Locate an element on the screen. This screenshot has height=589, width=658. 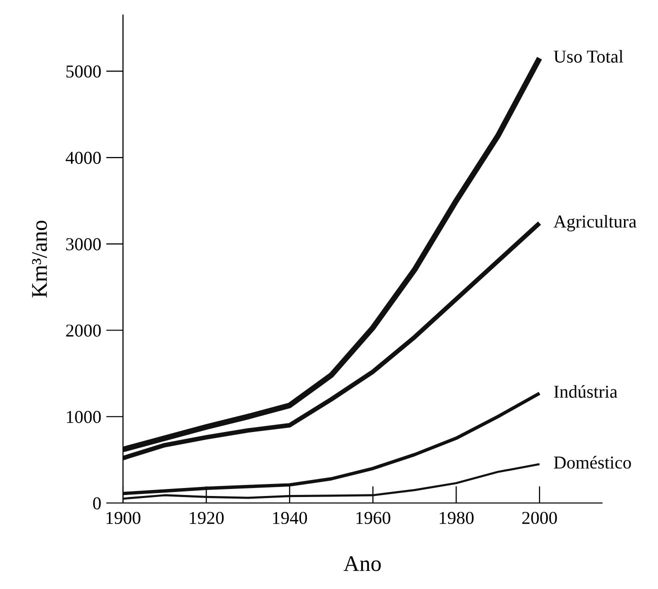
line-series is located at coordinates (332, 444).